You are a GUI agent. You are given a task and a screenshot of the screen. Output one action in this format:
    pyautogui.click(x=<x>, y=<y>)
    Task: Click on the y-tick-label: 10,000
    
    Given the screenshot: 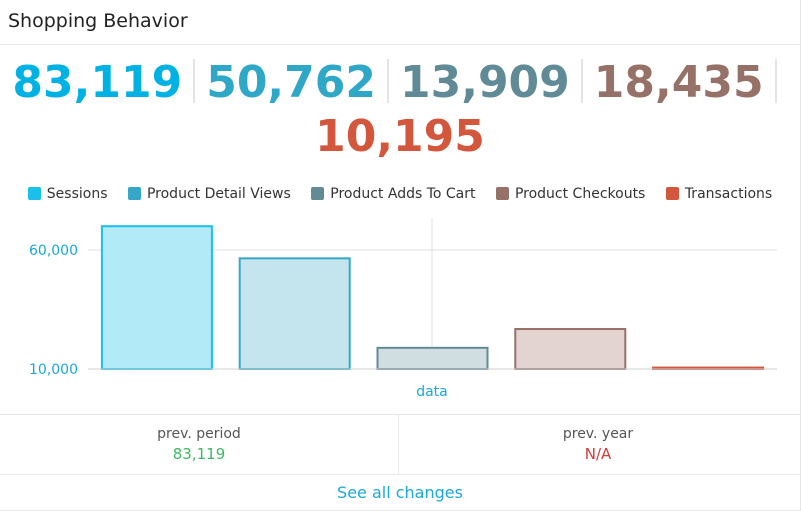 What is the action you would take?
    pyautogui.click(x=53, y=370)
    